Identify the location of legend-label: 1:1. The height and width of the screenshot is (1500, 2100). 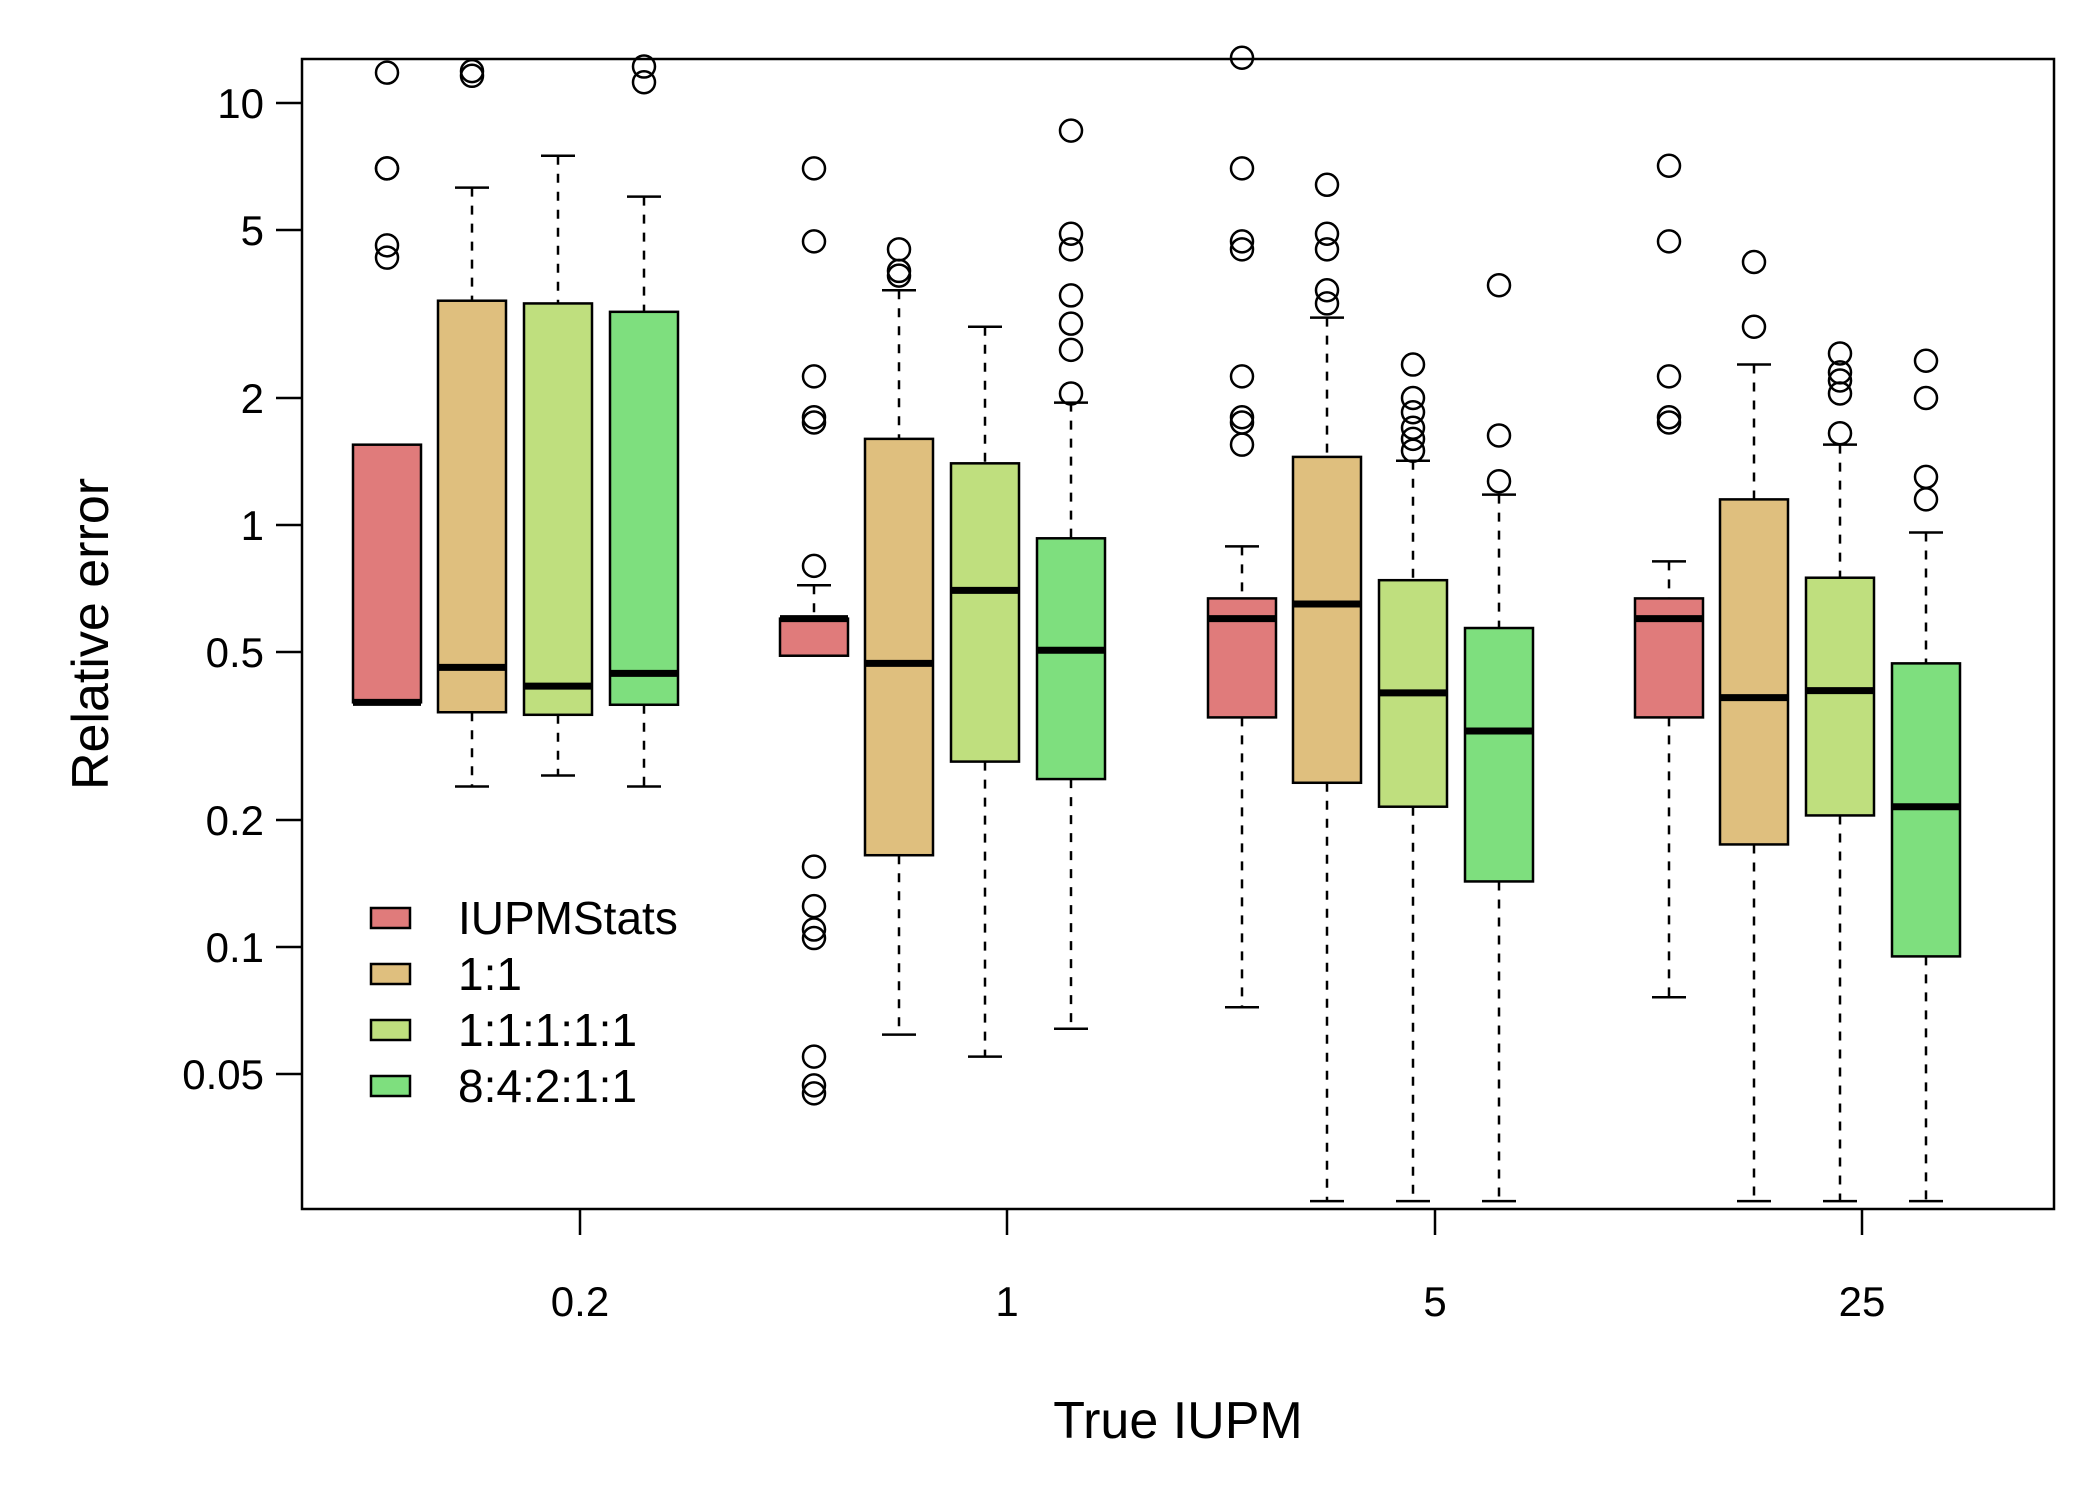
(490, 974).